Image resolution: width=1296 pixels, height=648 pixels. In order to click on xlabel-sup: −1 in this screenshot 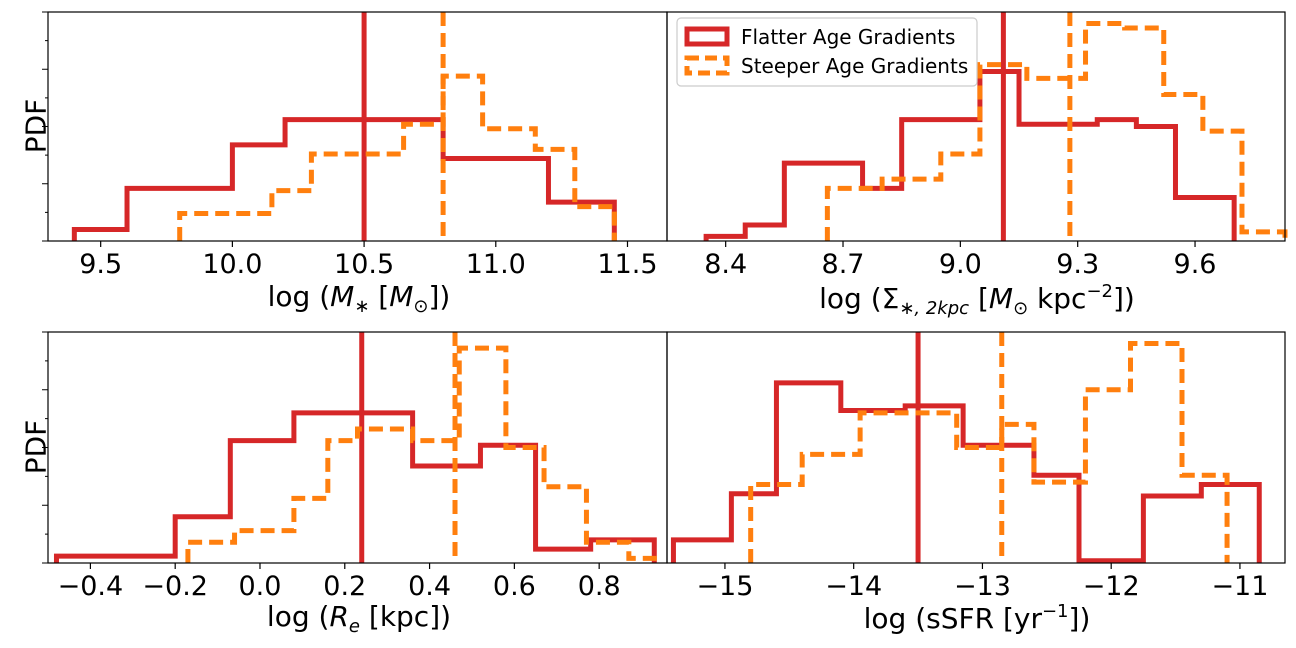, I will do `click(1055, 611)`.